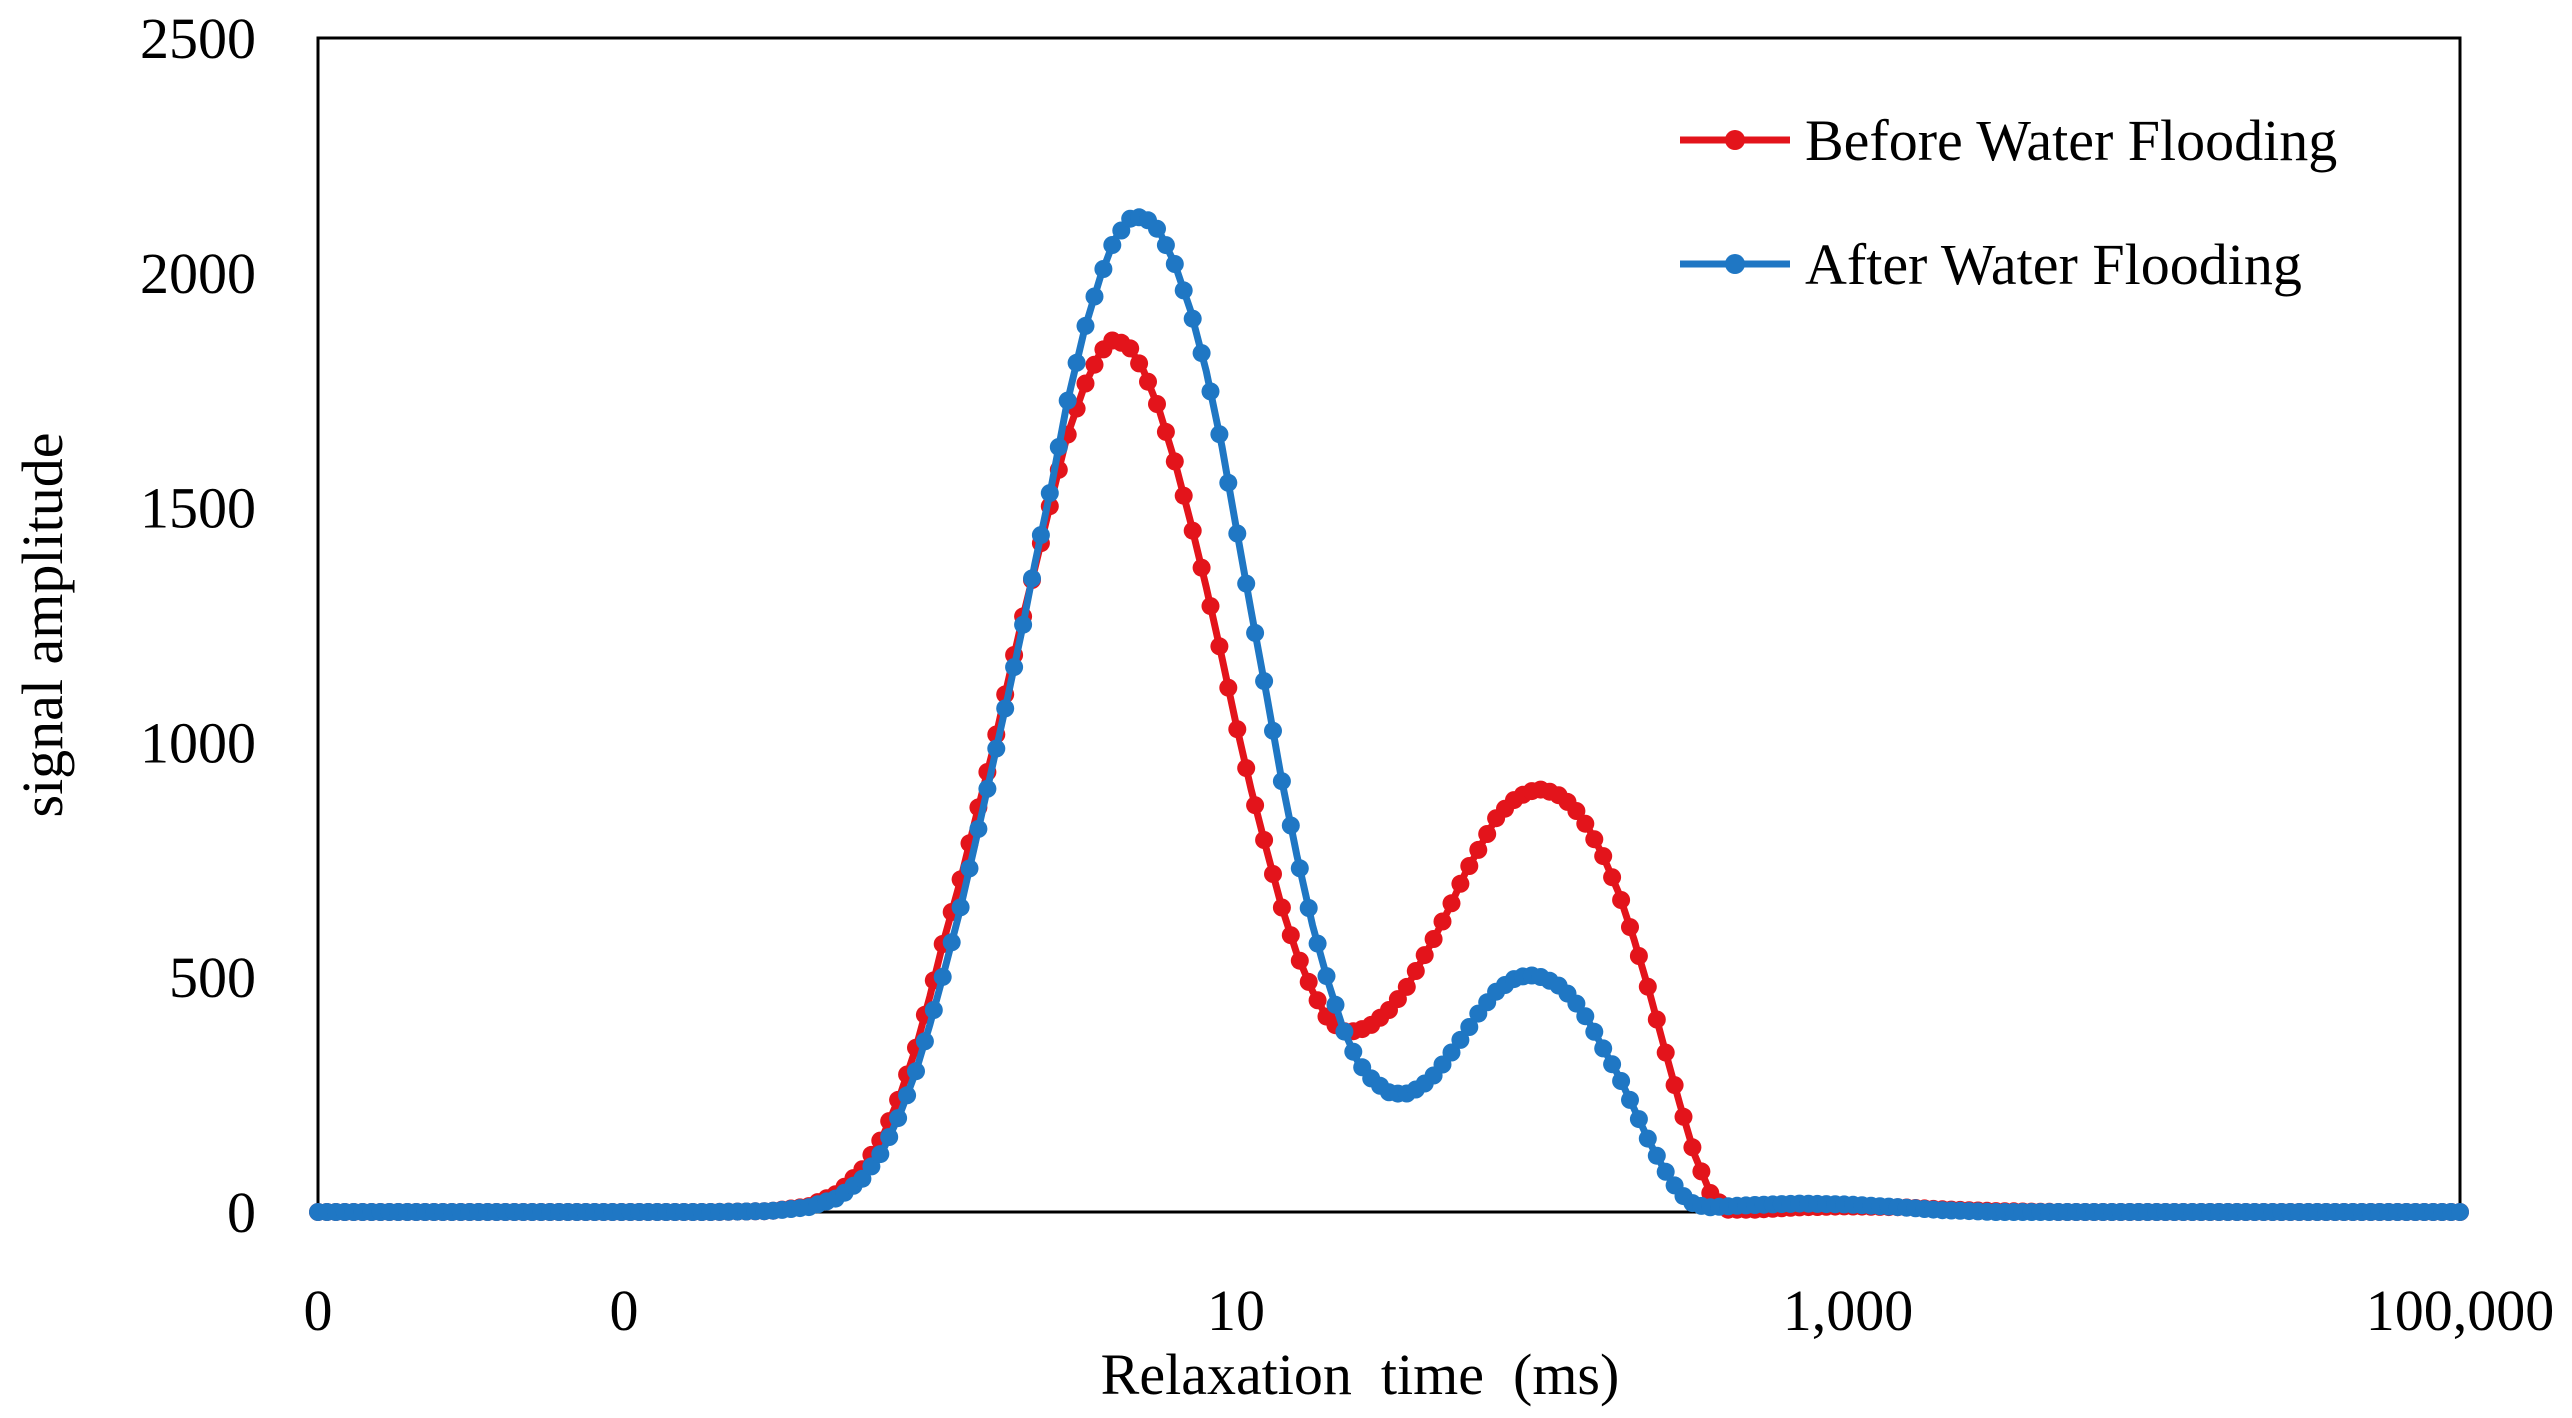 This screenshot has height=1418, width=2572. I want to click on x-axis-title: Relaxation time (ms), so click(1360, 1374).